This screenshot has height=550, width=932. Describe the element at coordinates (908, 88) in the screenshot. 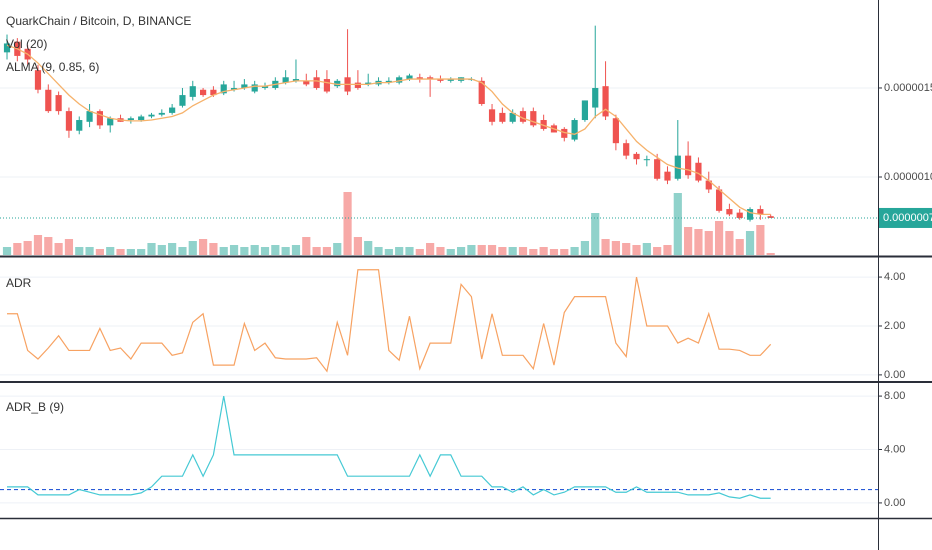

I see `y-tick-label: 0.00000150` at that location.